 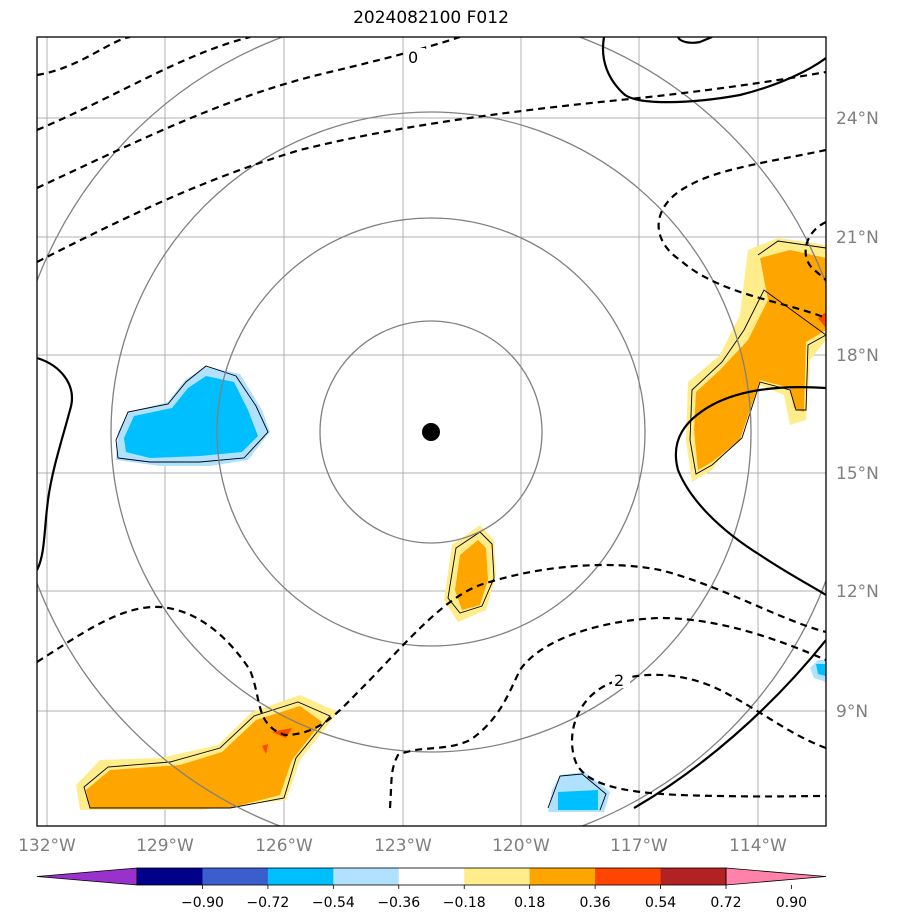 What do you see at coordinates (791, 903) in the screenshot?
I see `colorbar-tick-label: 0.90` at bounding box center [791, 903].